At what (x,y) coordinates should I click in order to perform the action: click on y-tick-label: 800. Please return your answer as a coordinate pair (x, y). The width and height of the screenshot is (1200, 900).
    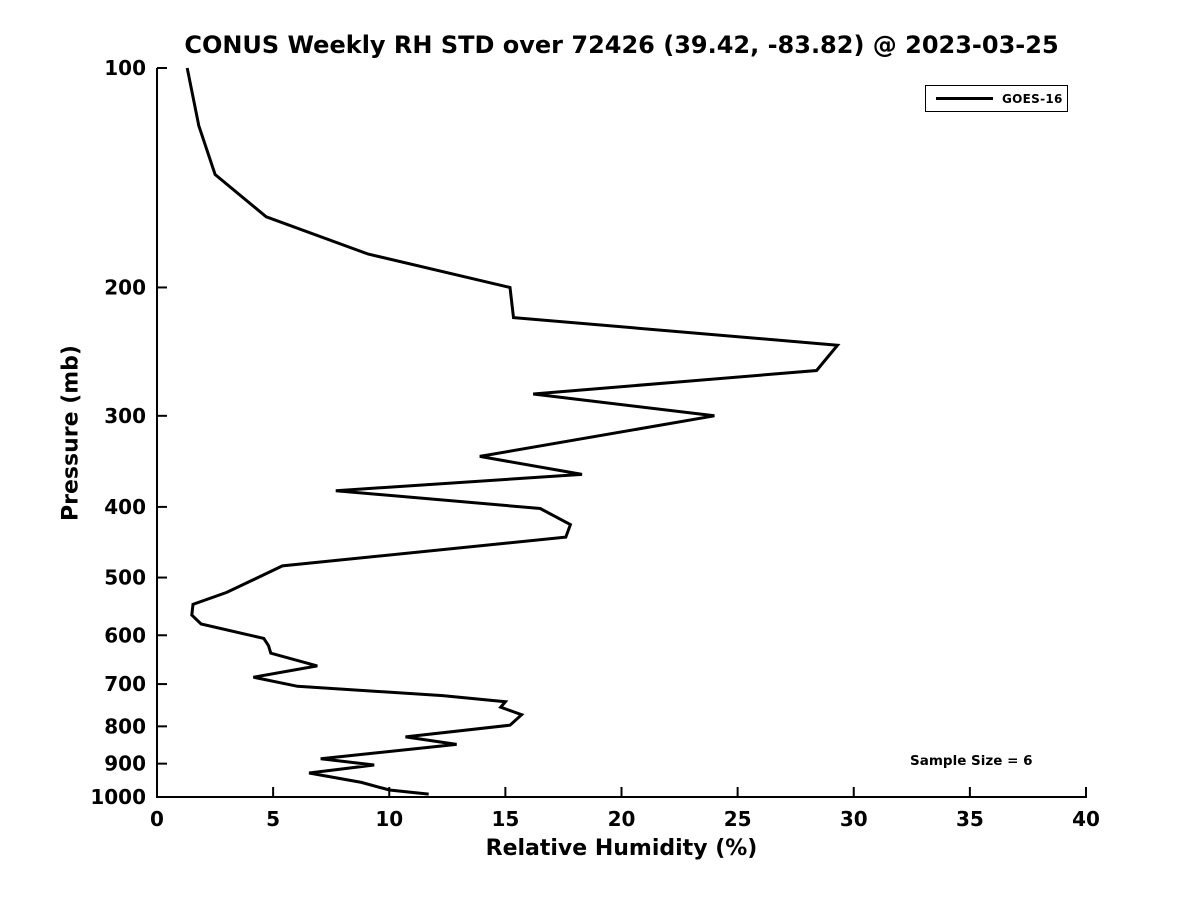
    Looking at the image, I should click on (125, 726).